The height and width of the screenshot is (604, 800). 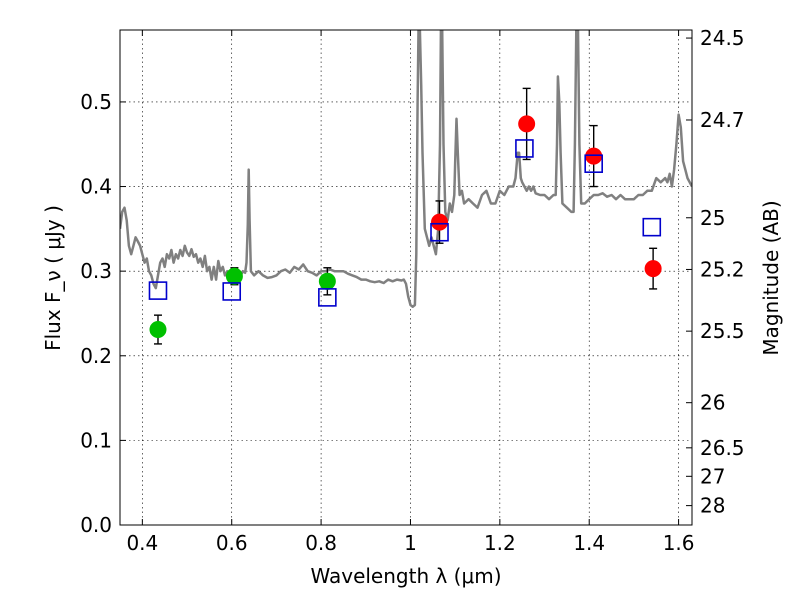 What do you see at coordinates (96, 271) in the screenshot?
I see `y-tick-label: 0.3` at bounding box center [96, 271].